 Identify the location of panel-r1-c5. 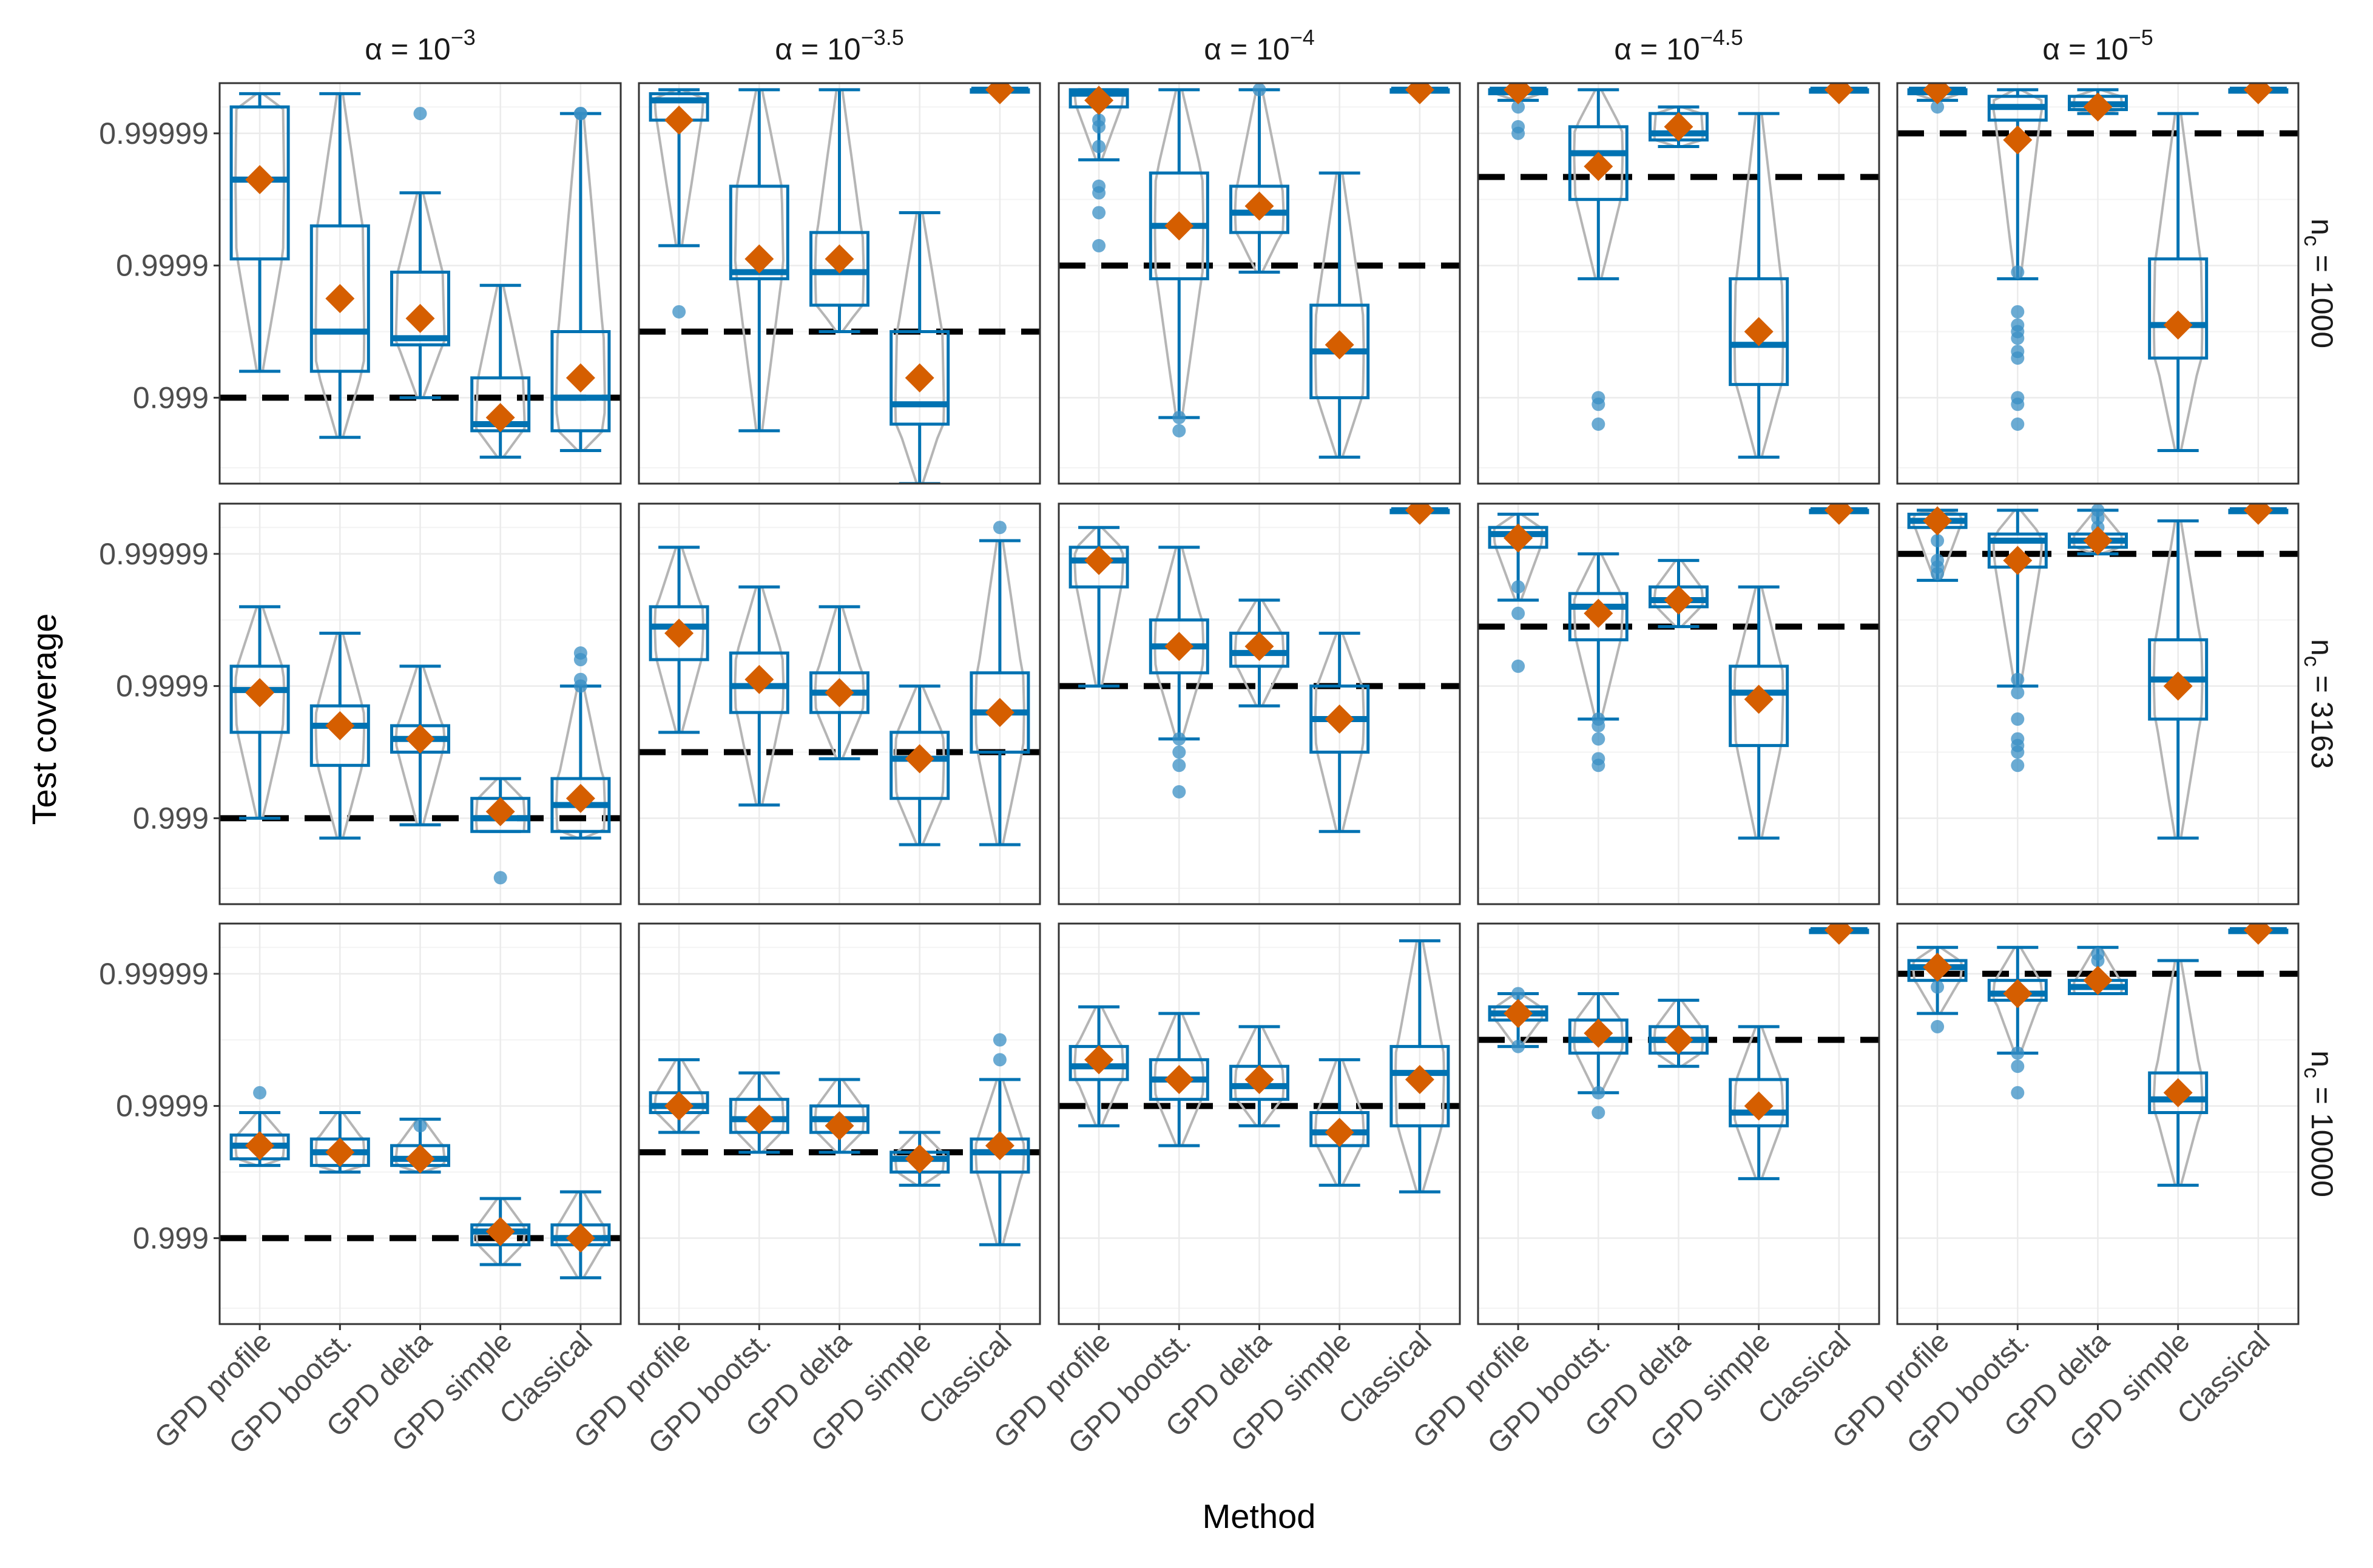
(2098, 284).